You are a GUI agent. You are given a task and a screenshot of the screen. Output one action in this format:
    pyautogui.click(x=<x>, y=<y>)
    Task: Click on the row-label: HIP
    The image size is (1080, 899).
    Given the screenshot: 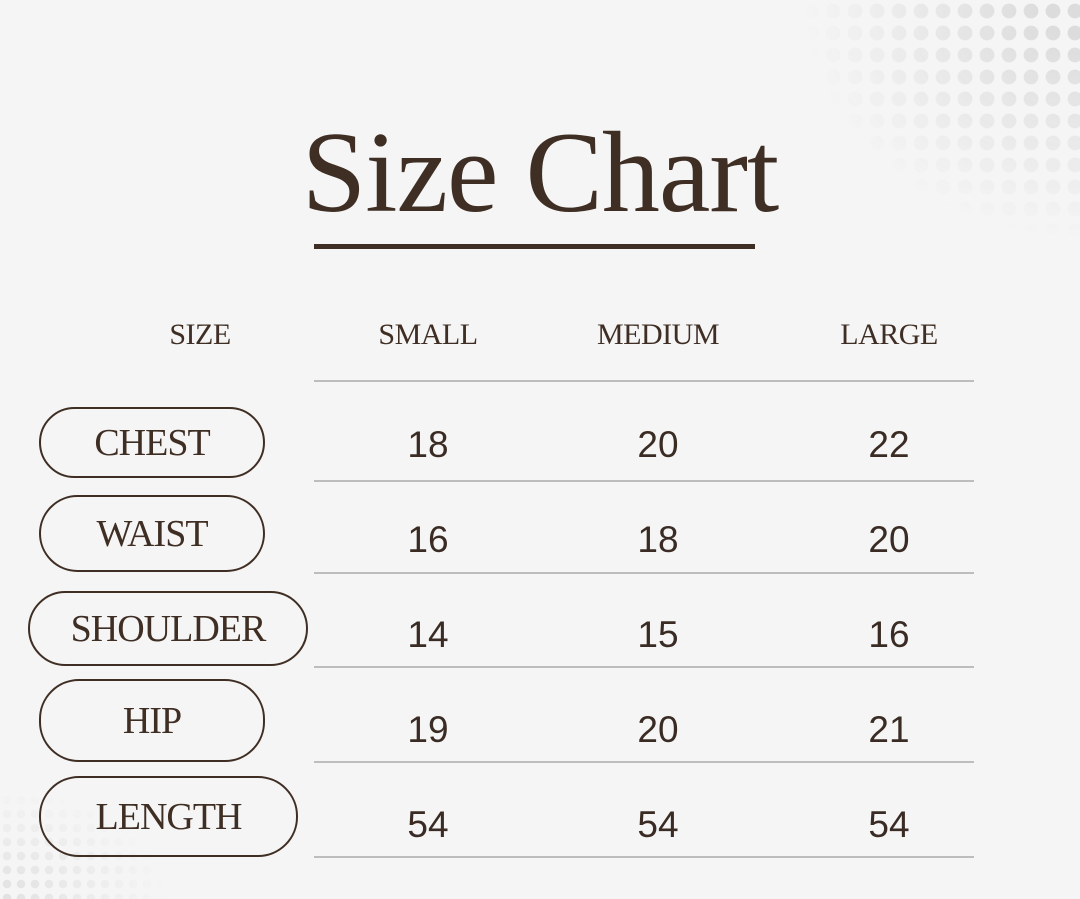 What is the action you would take?
    pyautogui.click(x=152, y=720)
    